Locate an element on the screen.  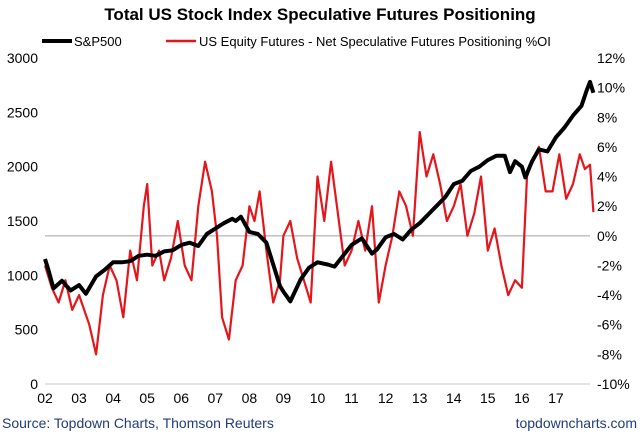
left-tick-label: 1500 is located at coordinates (22, 221).